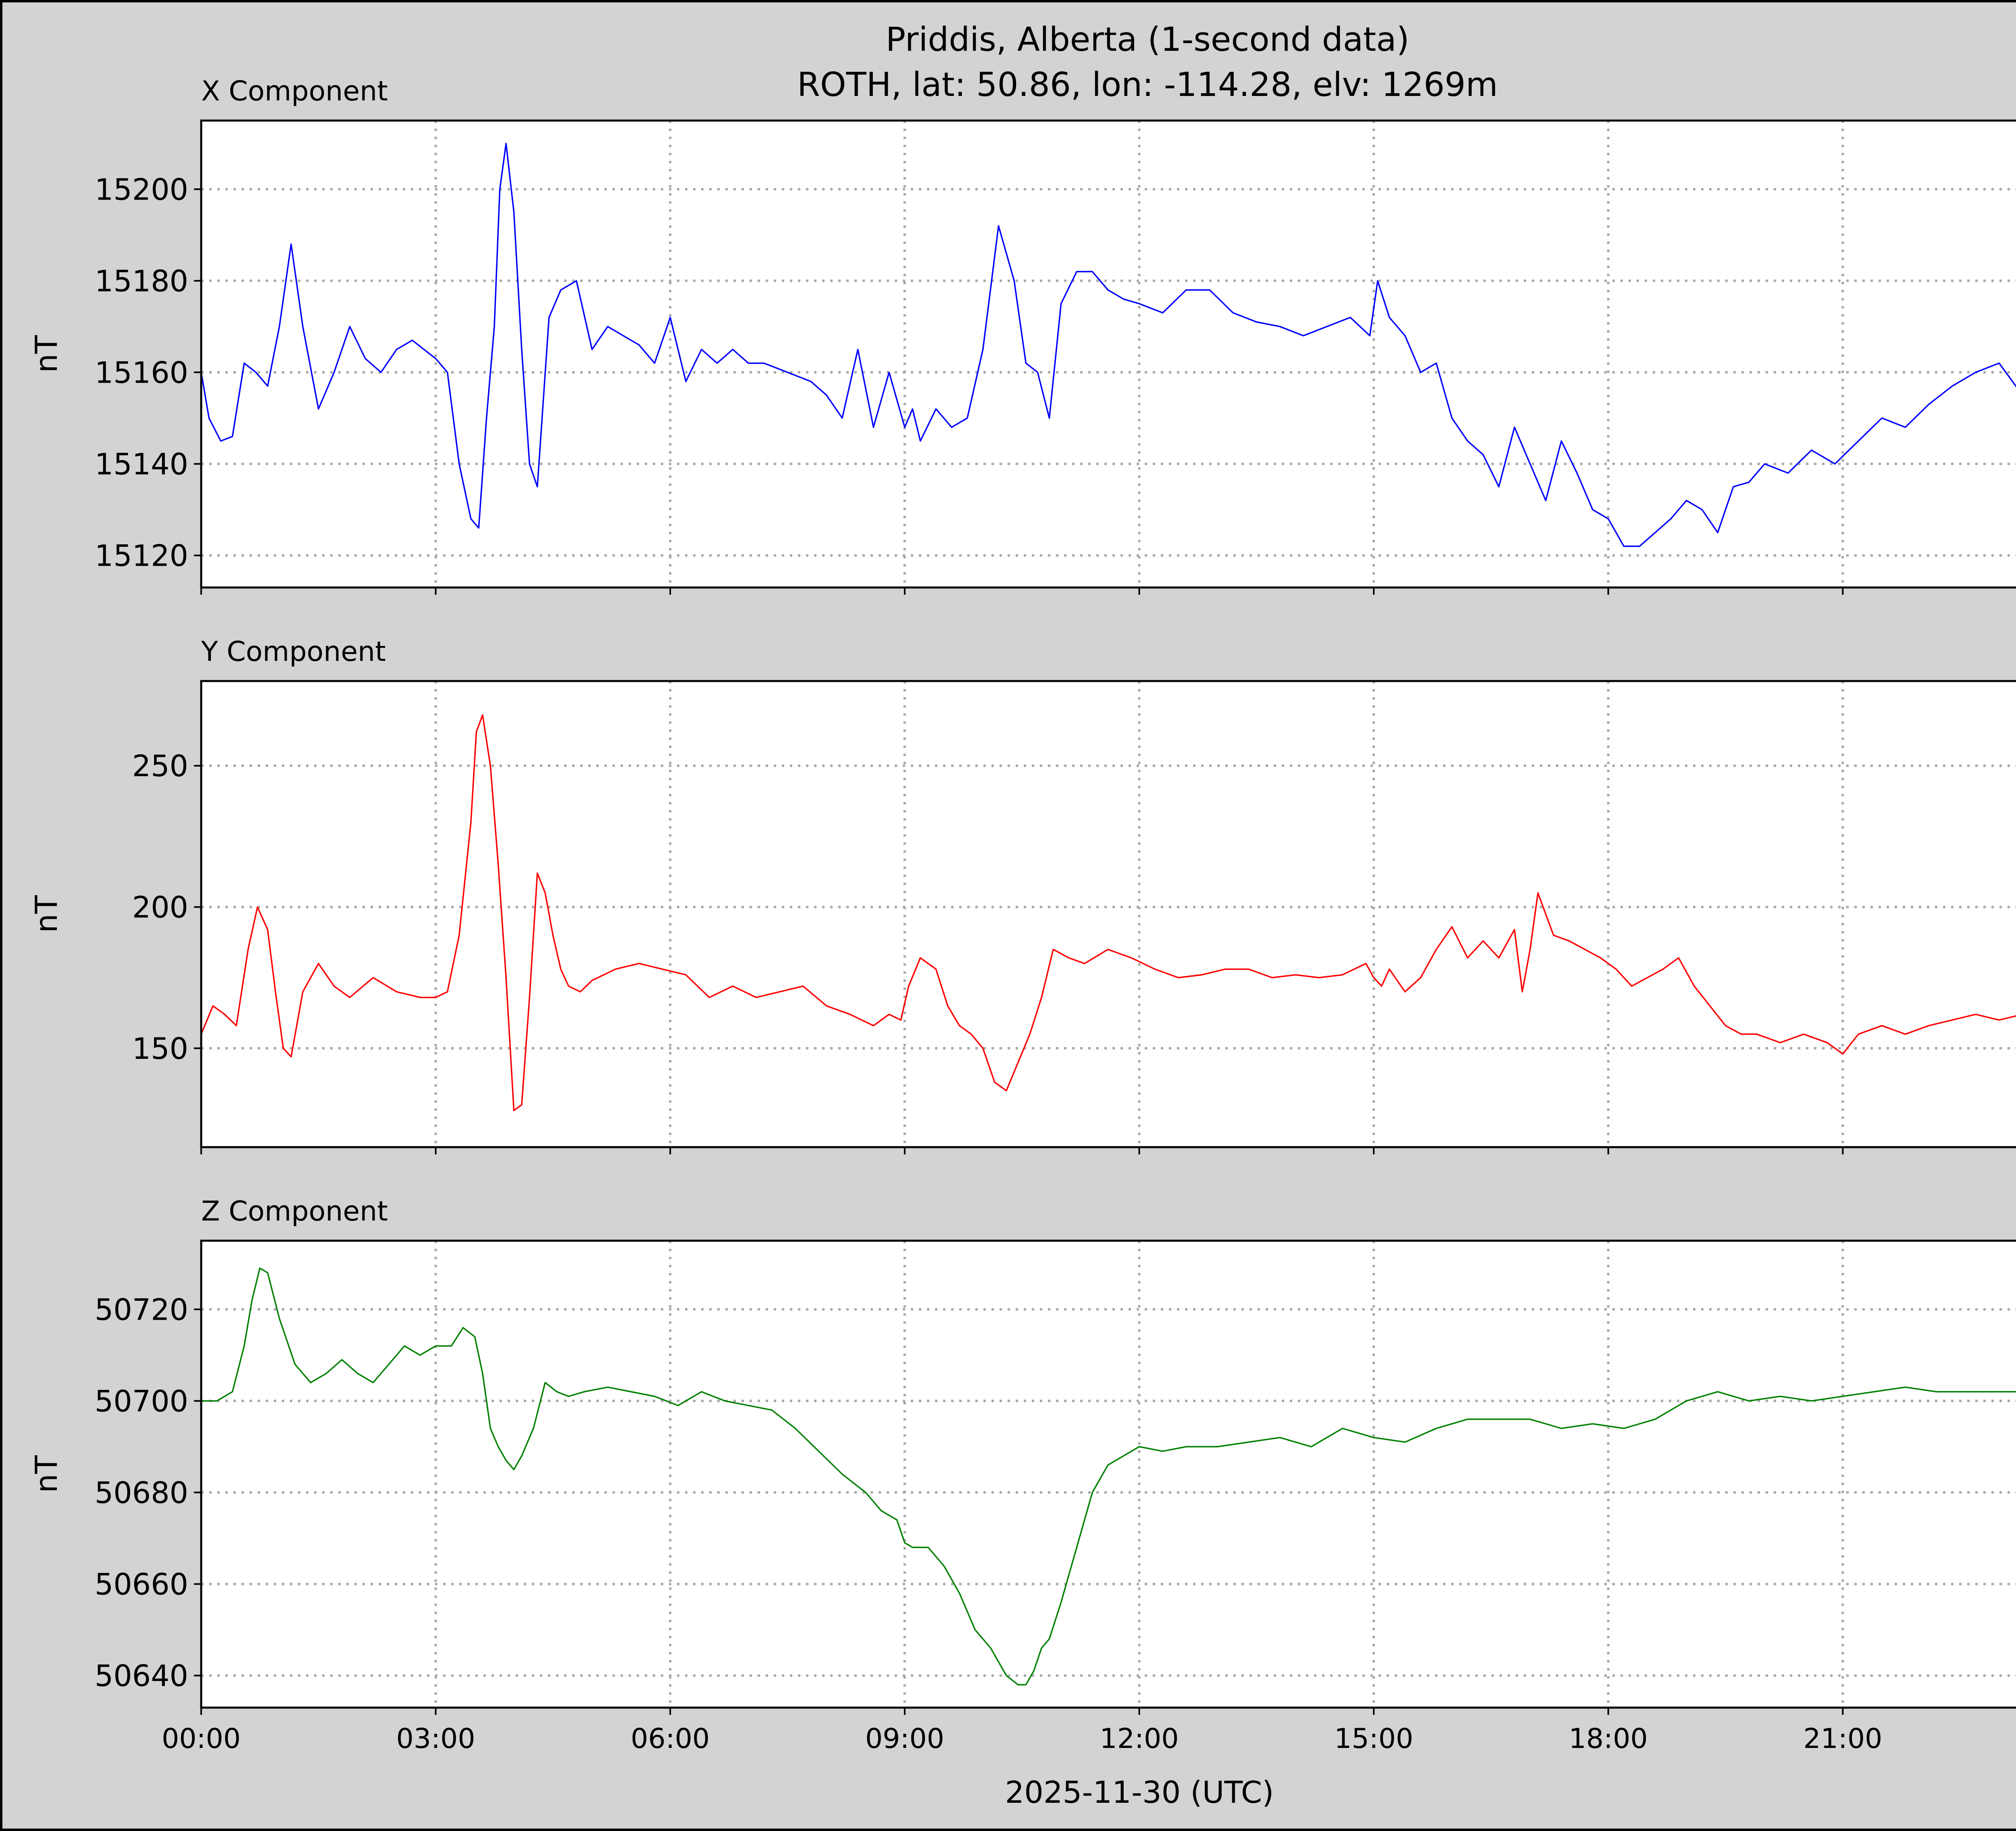  What do you see at coordinates (141, 1310) in the screenshot?
I see `z-component-y-tick-label: 50720` at bounding box center [141, 1310].